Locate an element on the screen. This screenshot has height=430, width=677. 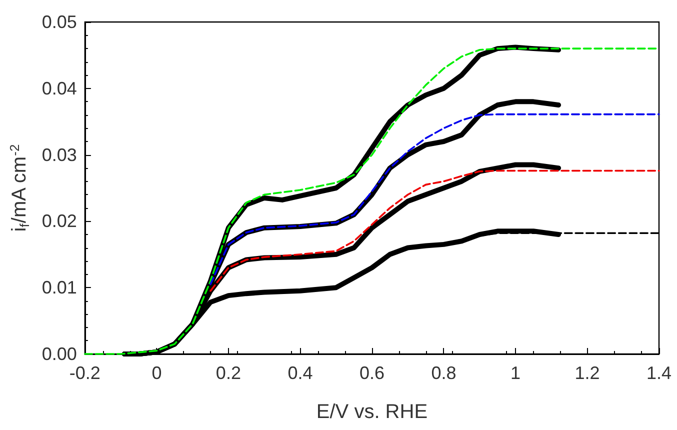
x-axis-title: E/V vs. RHE is located at coordinates (372, 412).